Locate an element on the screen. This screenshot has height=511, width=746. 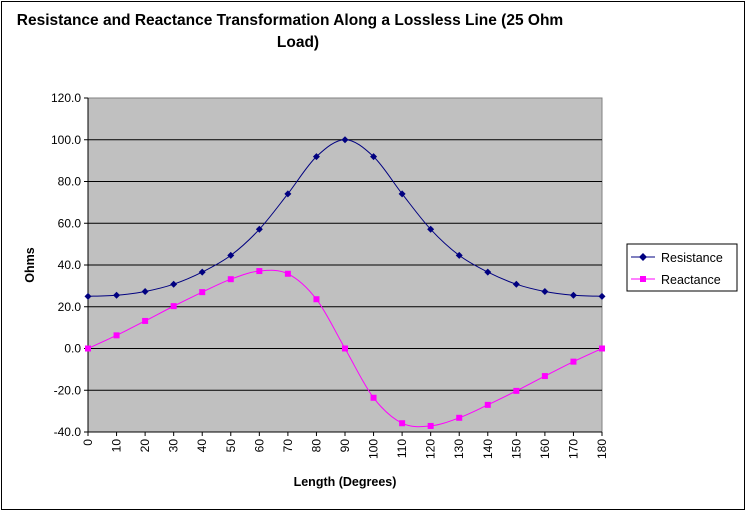
x-tick-label: 130 is located at coordinates (459, 449).